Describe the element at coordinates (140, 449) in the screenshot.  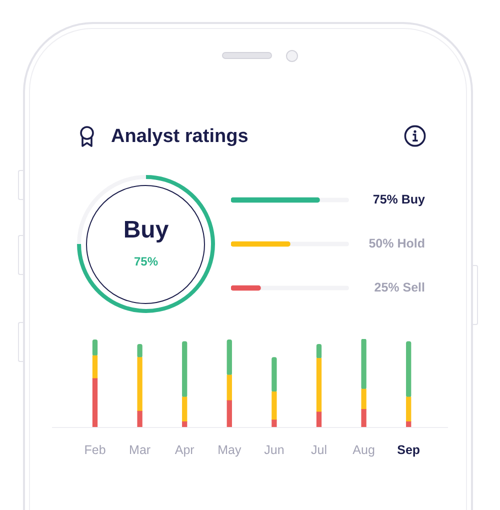
I see `x-tick-label: Mar` at that location.